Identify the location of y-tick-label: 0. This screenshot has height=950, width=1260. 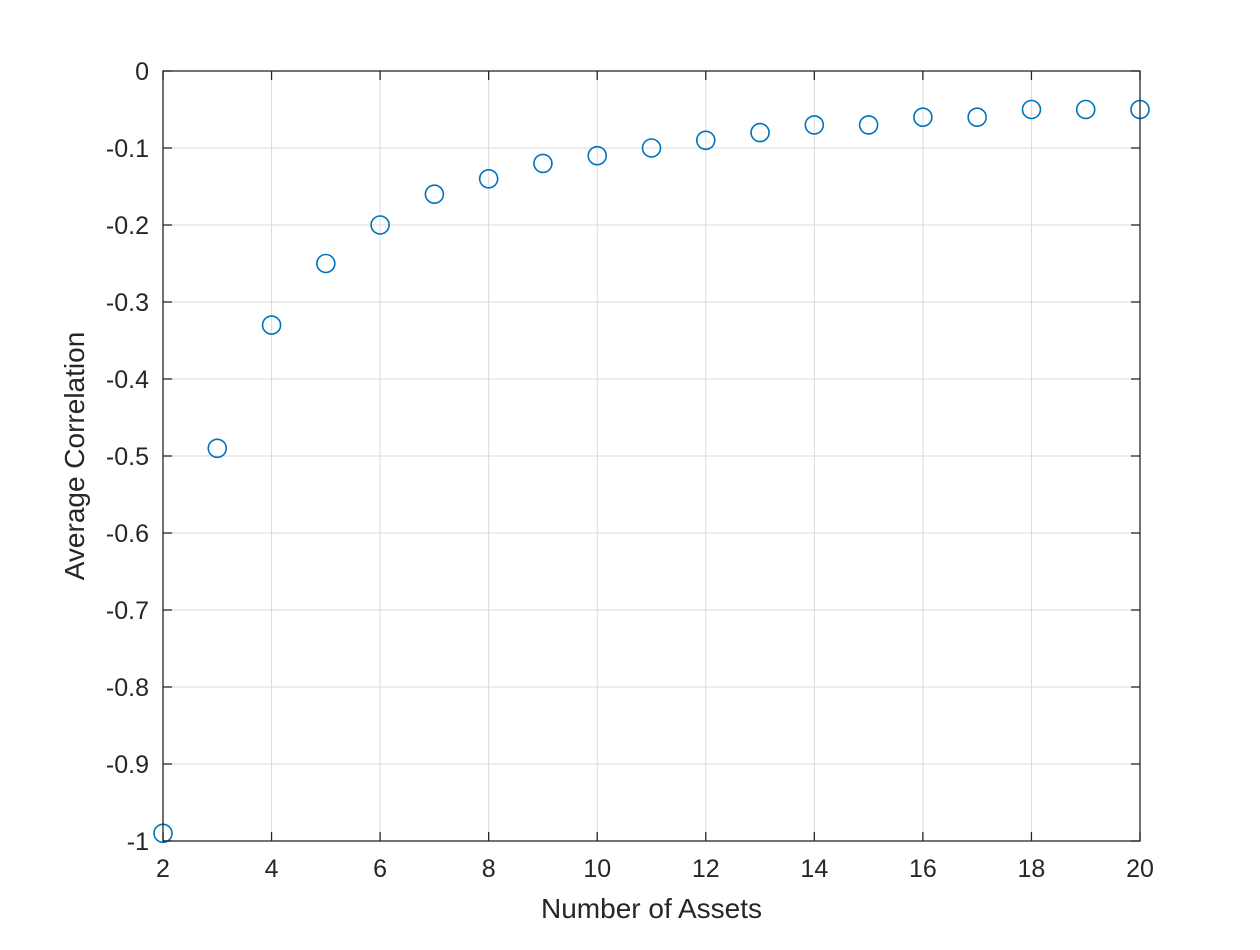
(142, 72).